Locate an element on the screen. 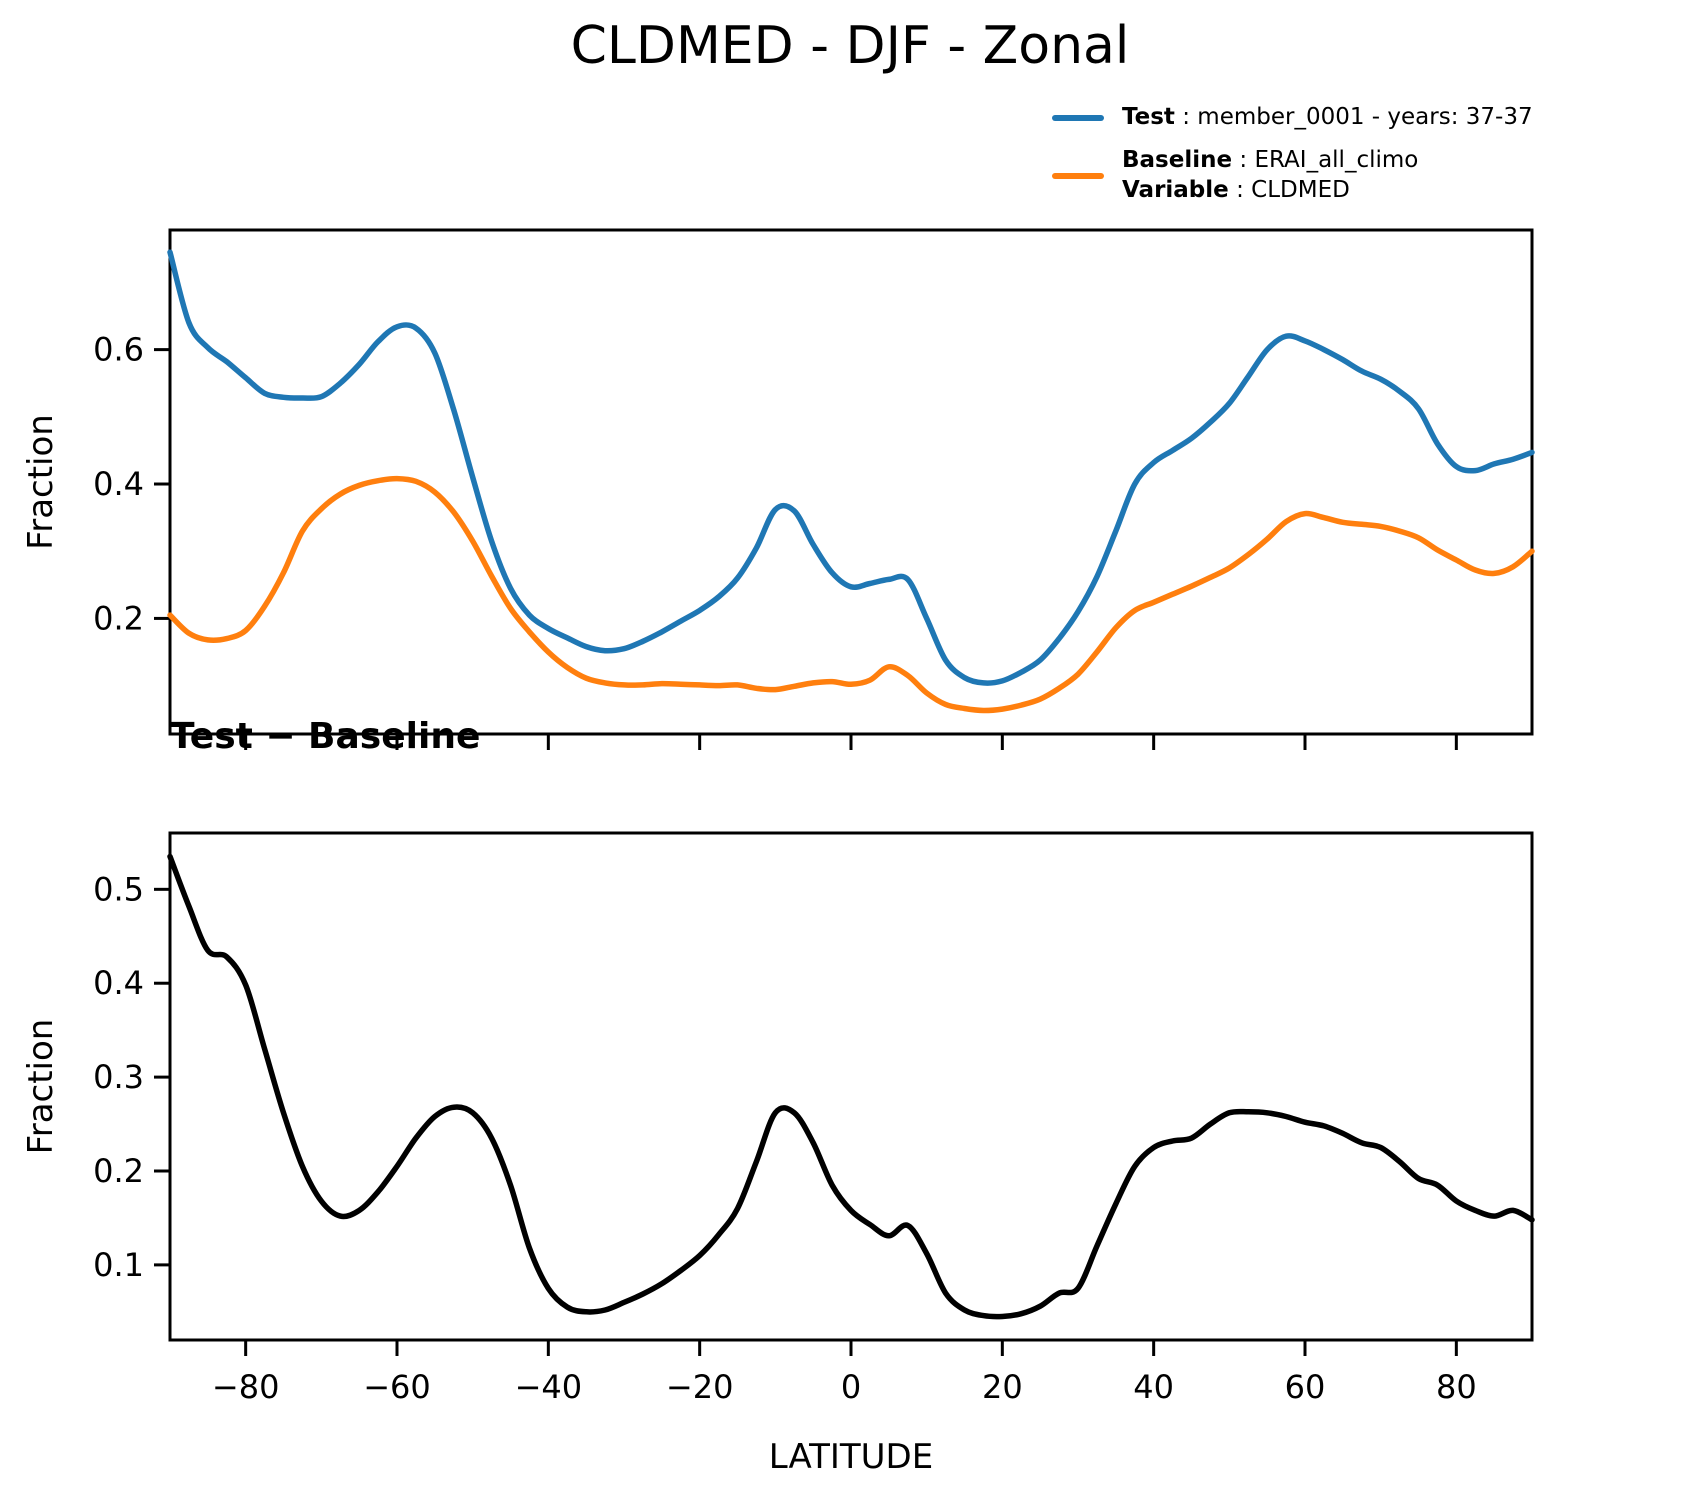 Image resolution: width=1700 pixels, height=1496 pixels. bottom-x-tick-label: 0 is located at coordinates (851, 1387).